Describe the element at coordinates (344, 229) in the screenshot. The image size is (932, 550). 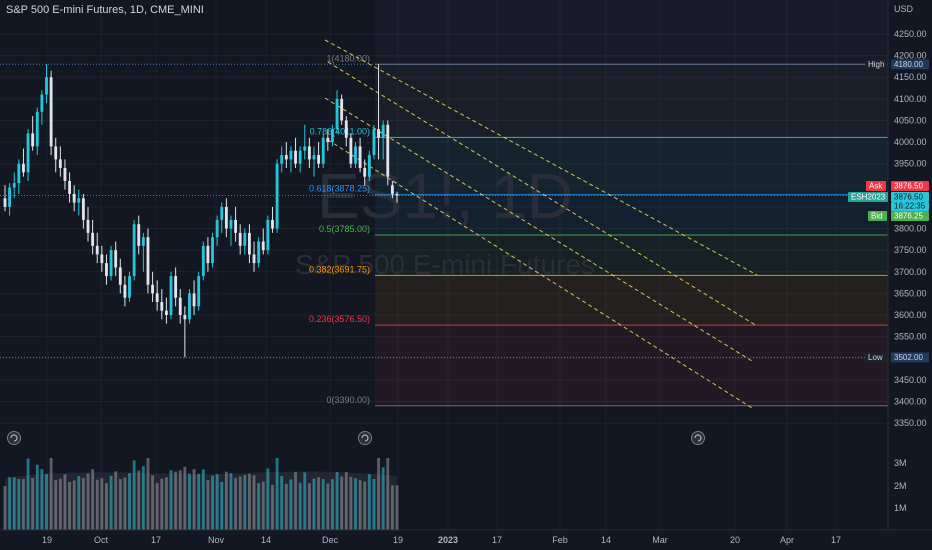
I see `fib-label: 0.5(3785.00)` at that location.